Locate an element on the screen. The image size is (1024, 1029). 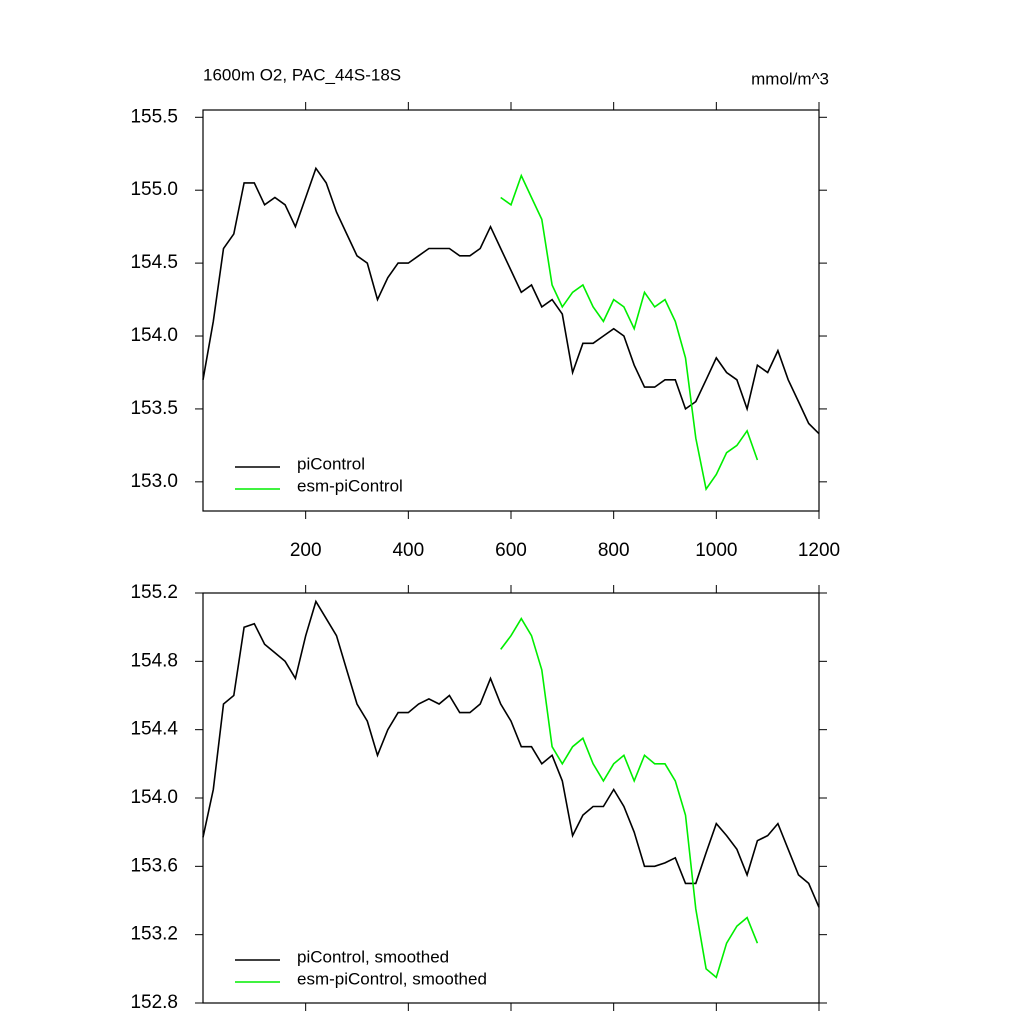
legend-label: piControl is located at coordinates (331, 463).